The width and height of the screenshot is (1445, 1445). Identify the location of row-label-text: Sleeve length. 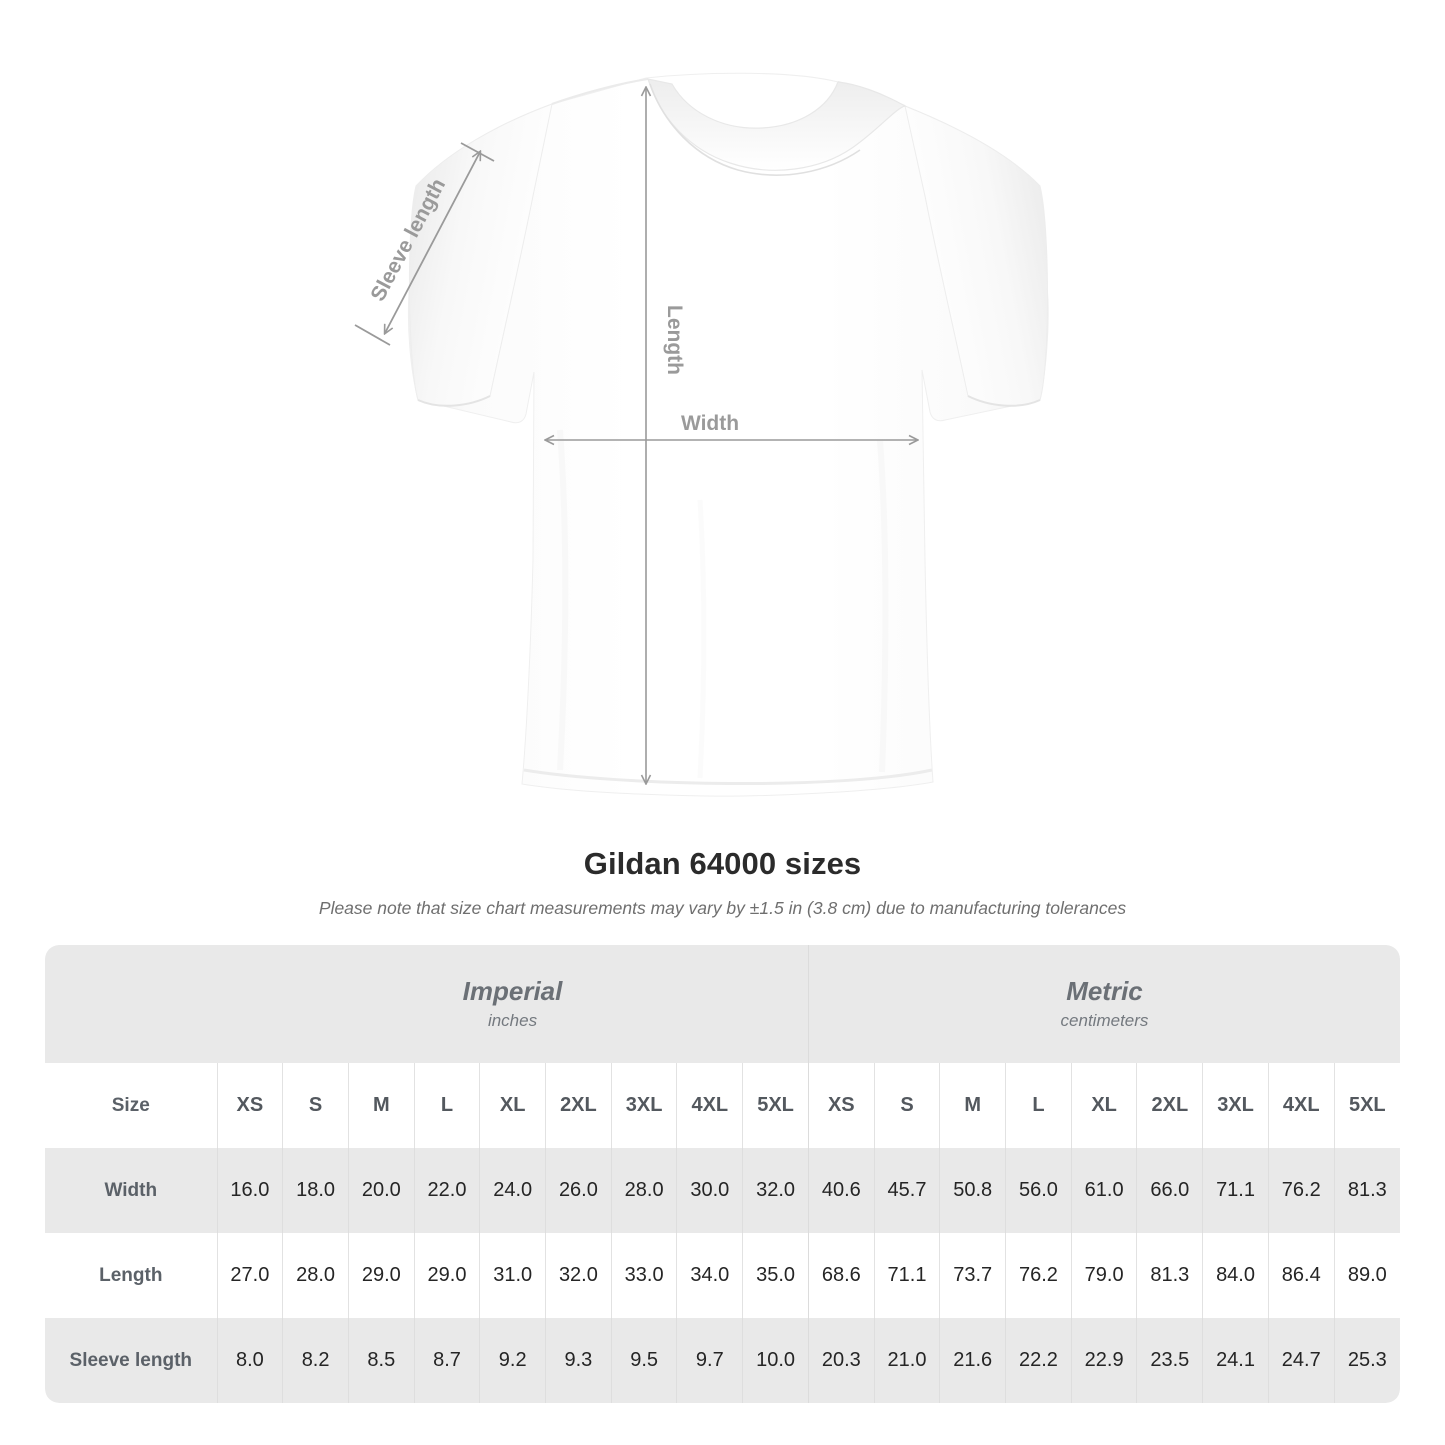
(131, 1360).